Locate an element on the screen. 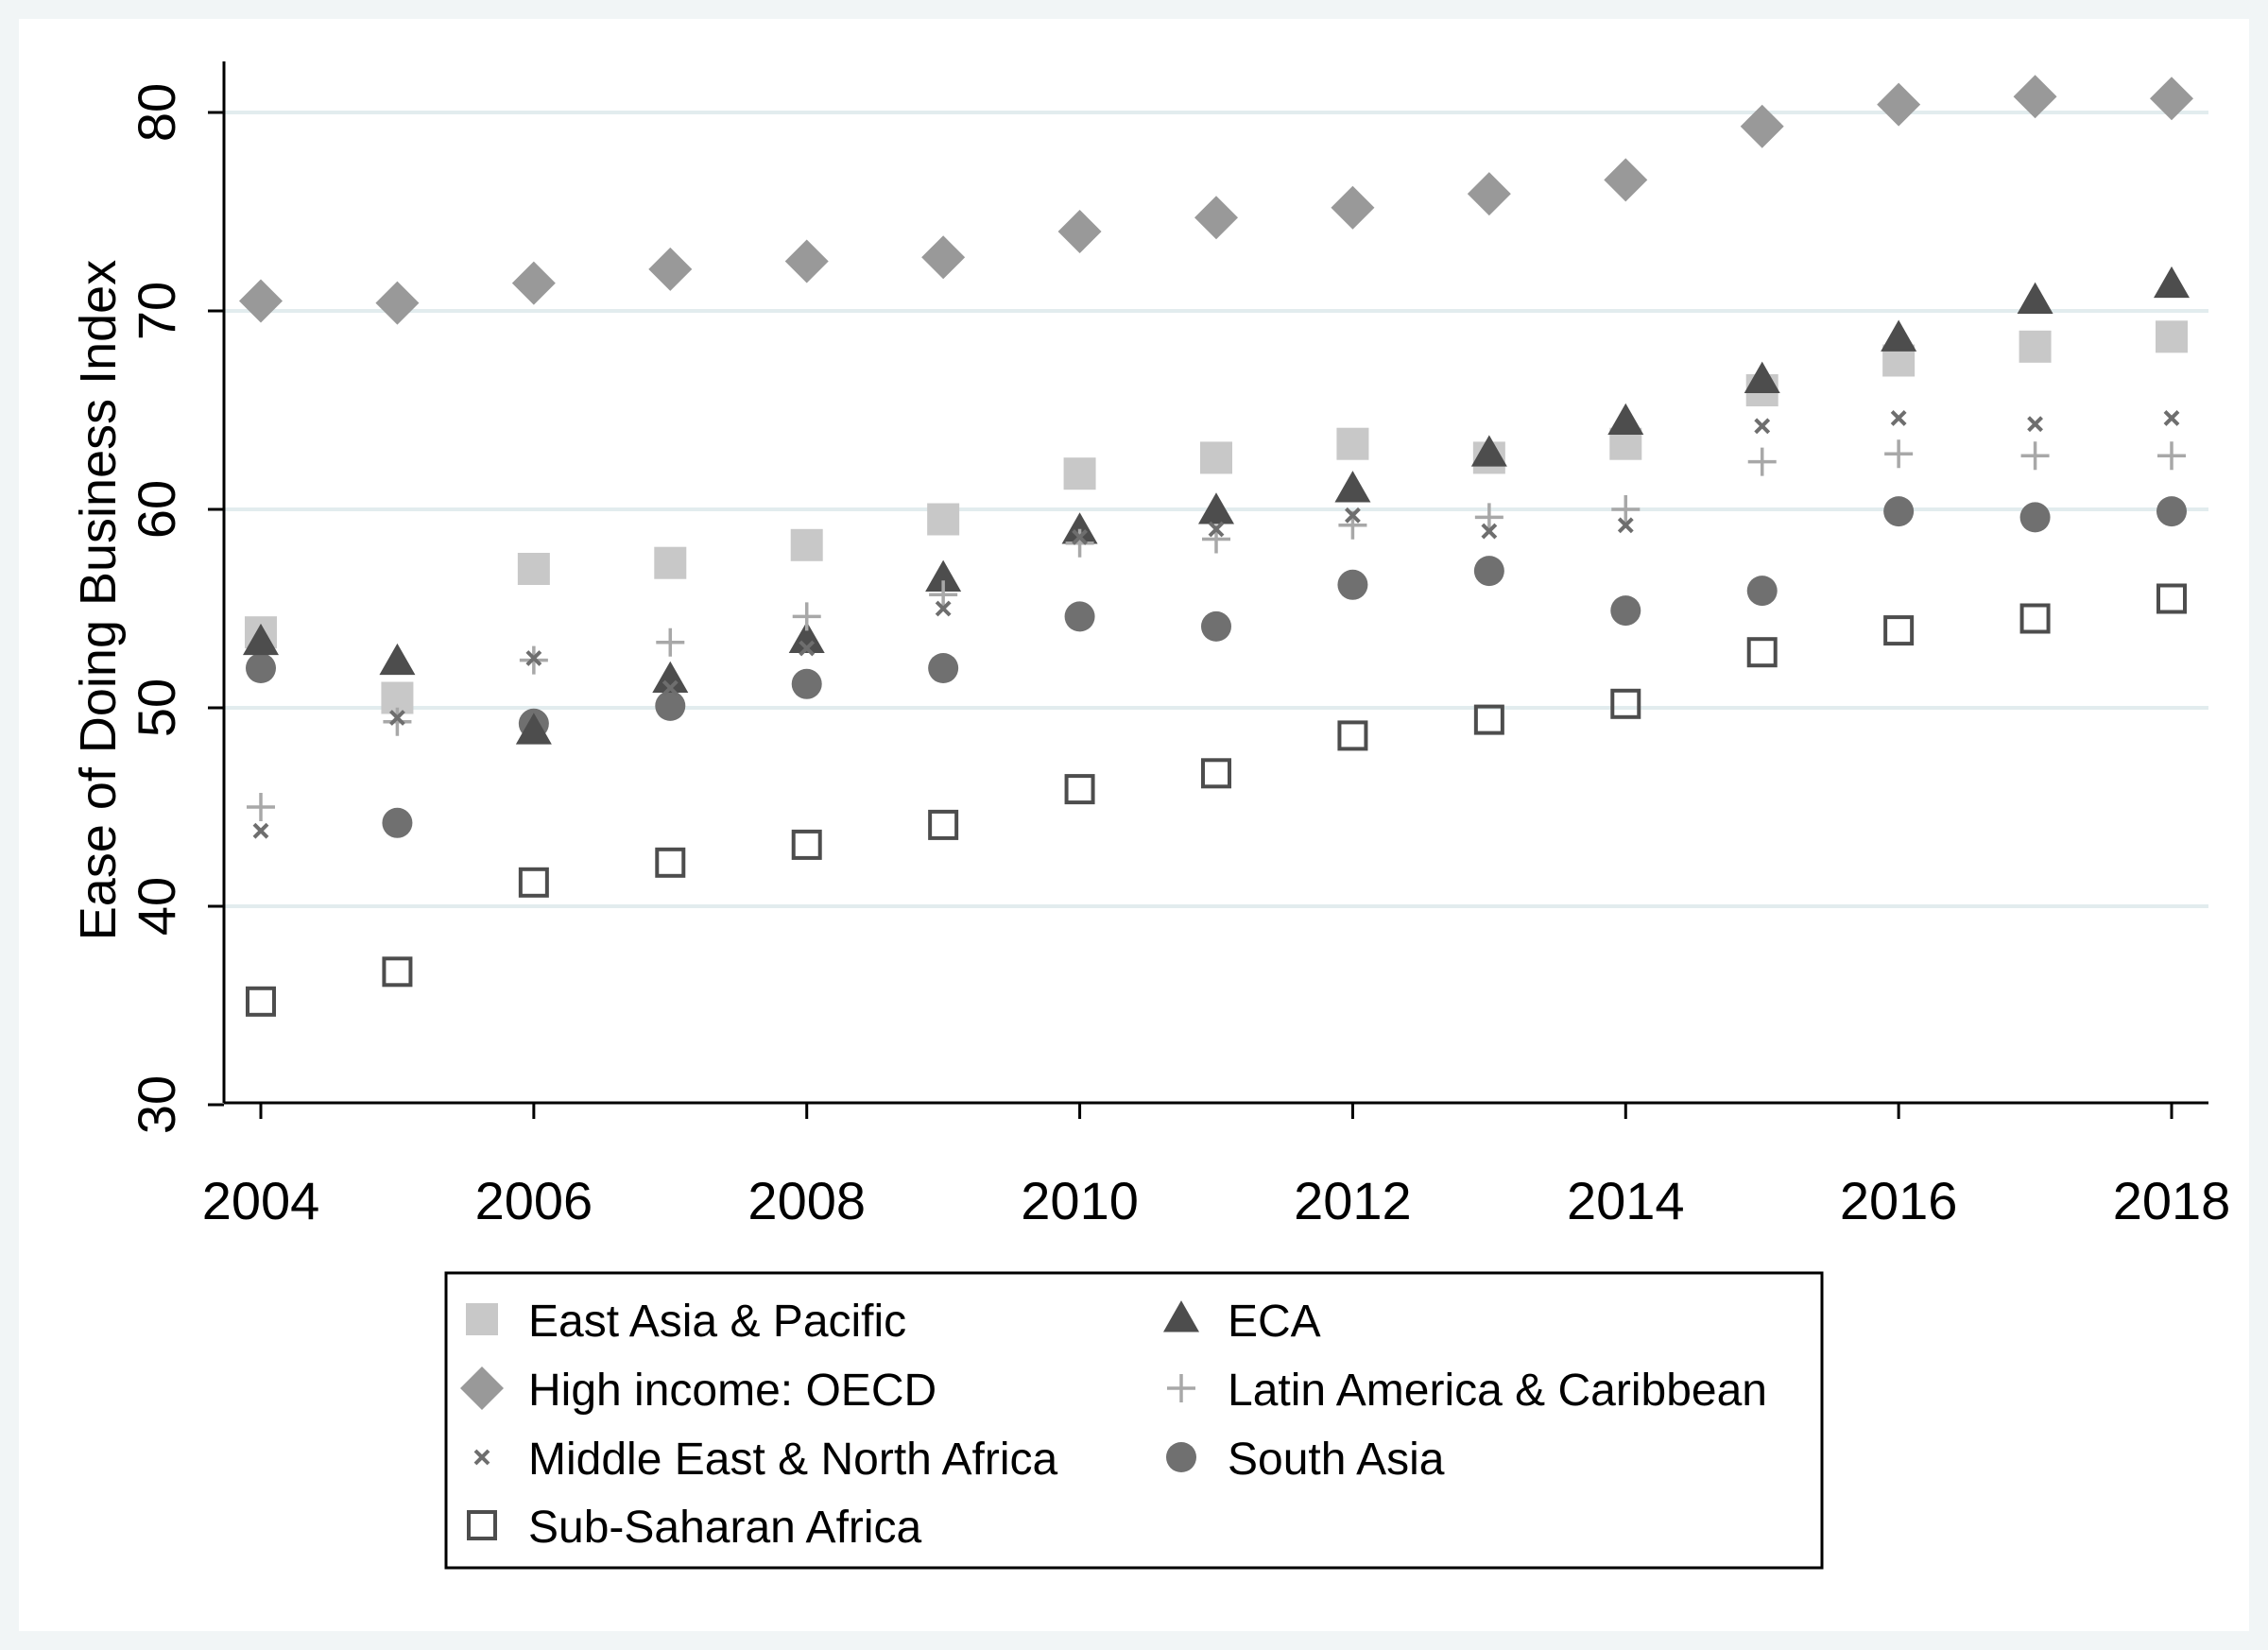 The image size is (2268, 1650). point-series-5-2009 is located at coordinates (943, 668).